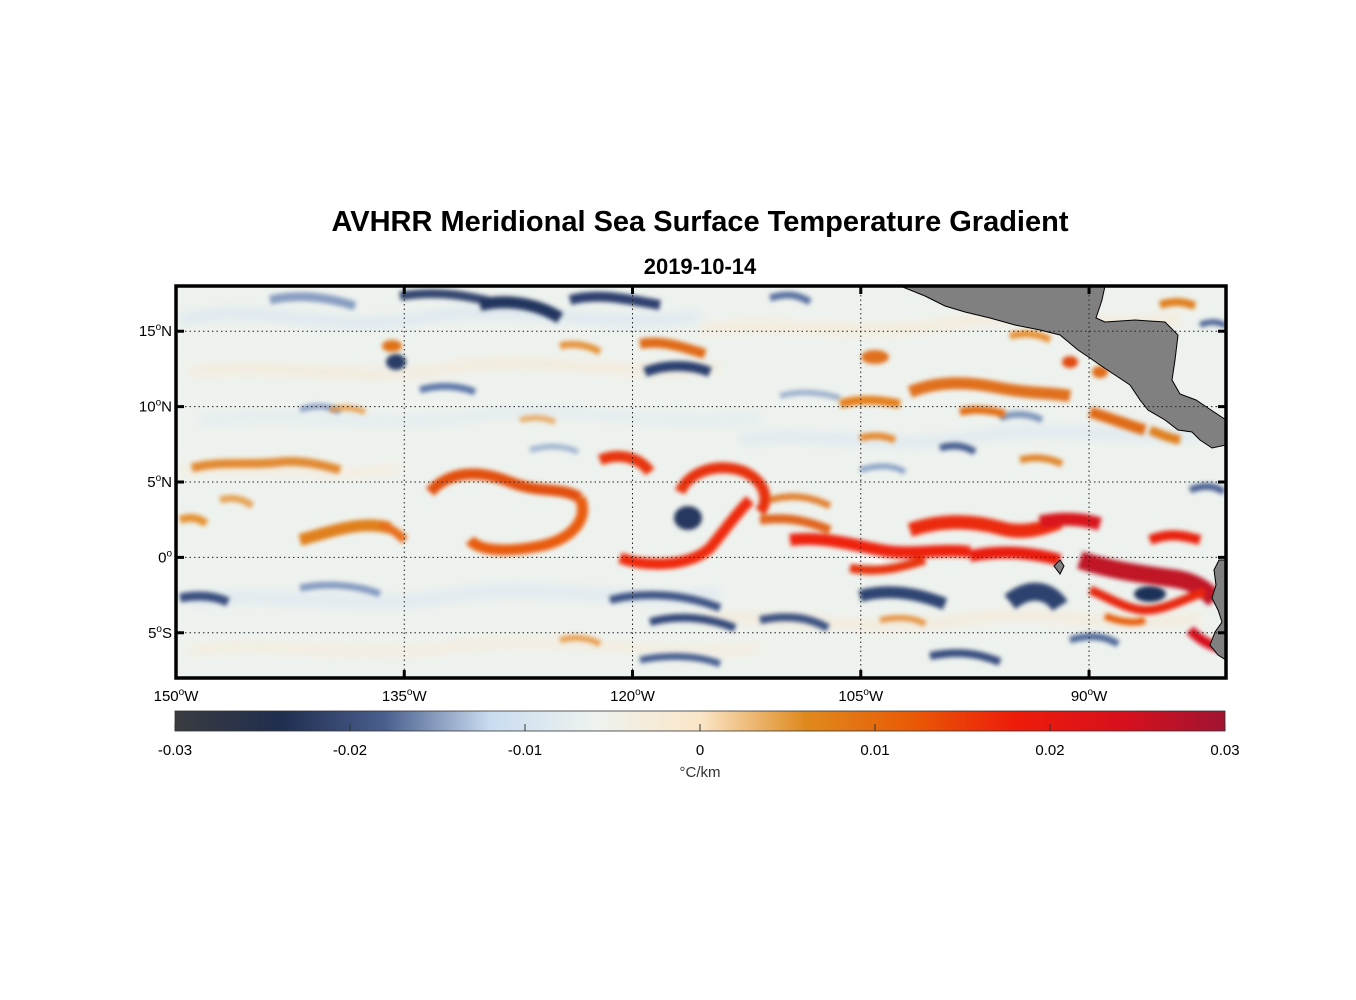 The image size is (1356, 1000). I want to click on lon-tick-number: 105, so click(850, 696).